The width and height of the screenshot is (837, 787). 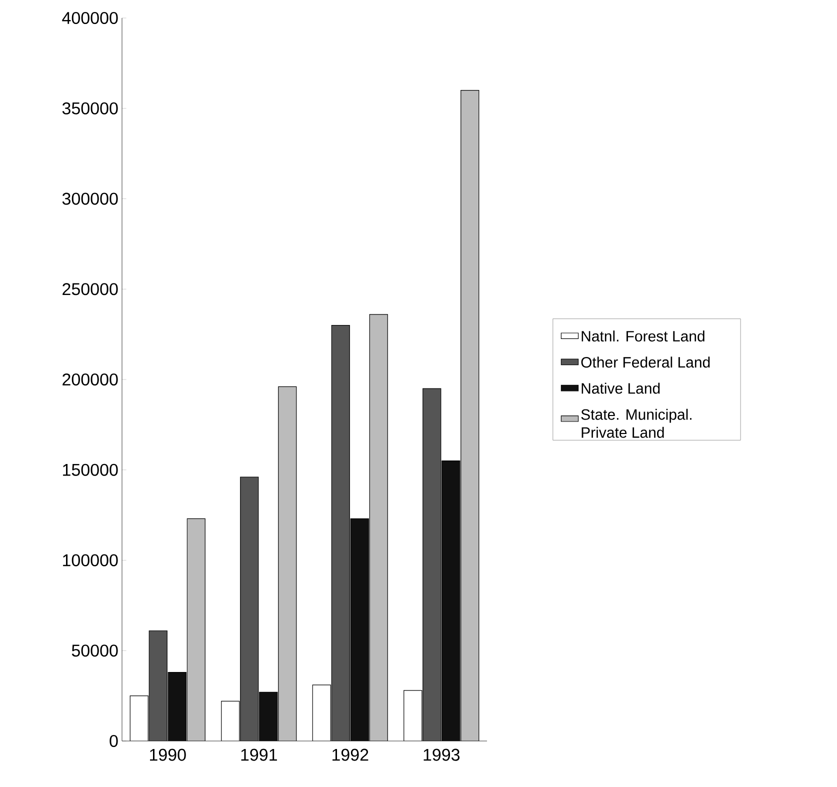 What do you see at coordinates (636, 423) in the screenshot?
I see `legend-label: State. Municipal. Private Land` at bounding box center [636, 423].